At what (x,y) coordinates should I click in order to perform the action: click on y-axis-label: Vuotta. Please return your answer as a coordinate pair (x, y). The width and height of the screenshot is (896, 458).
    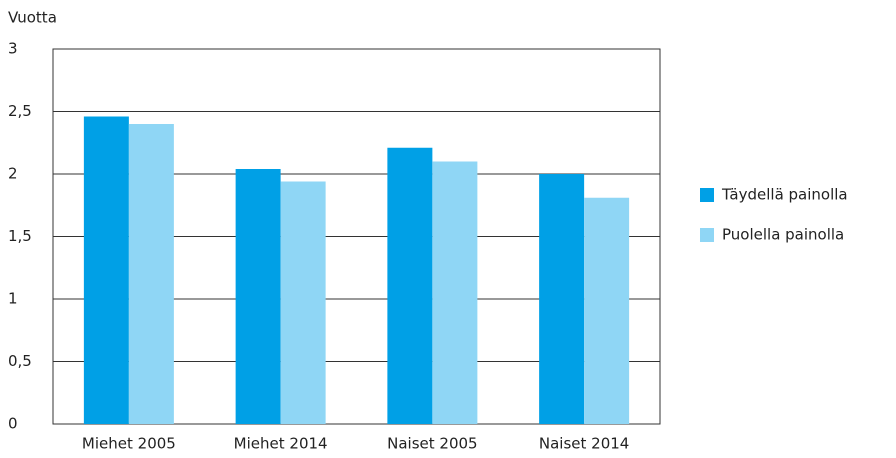
    Looking at the image, I should click on (32, 18).